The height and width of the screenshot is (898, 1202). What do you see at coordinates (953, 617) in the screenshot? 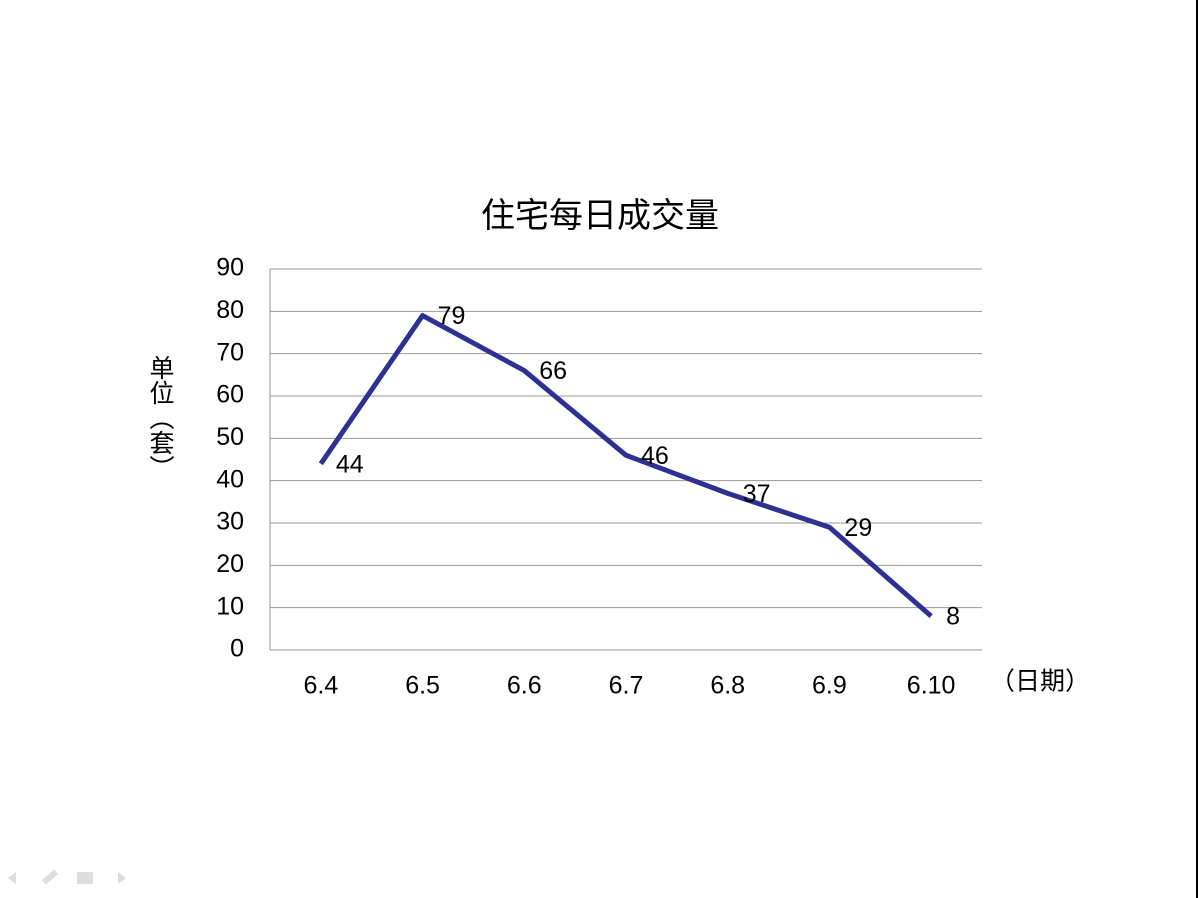
I see `data-label: 8` at bounding box center [953, 617].